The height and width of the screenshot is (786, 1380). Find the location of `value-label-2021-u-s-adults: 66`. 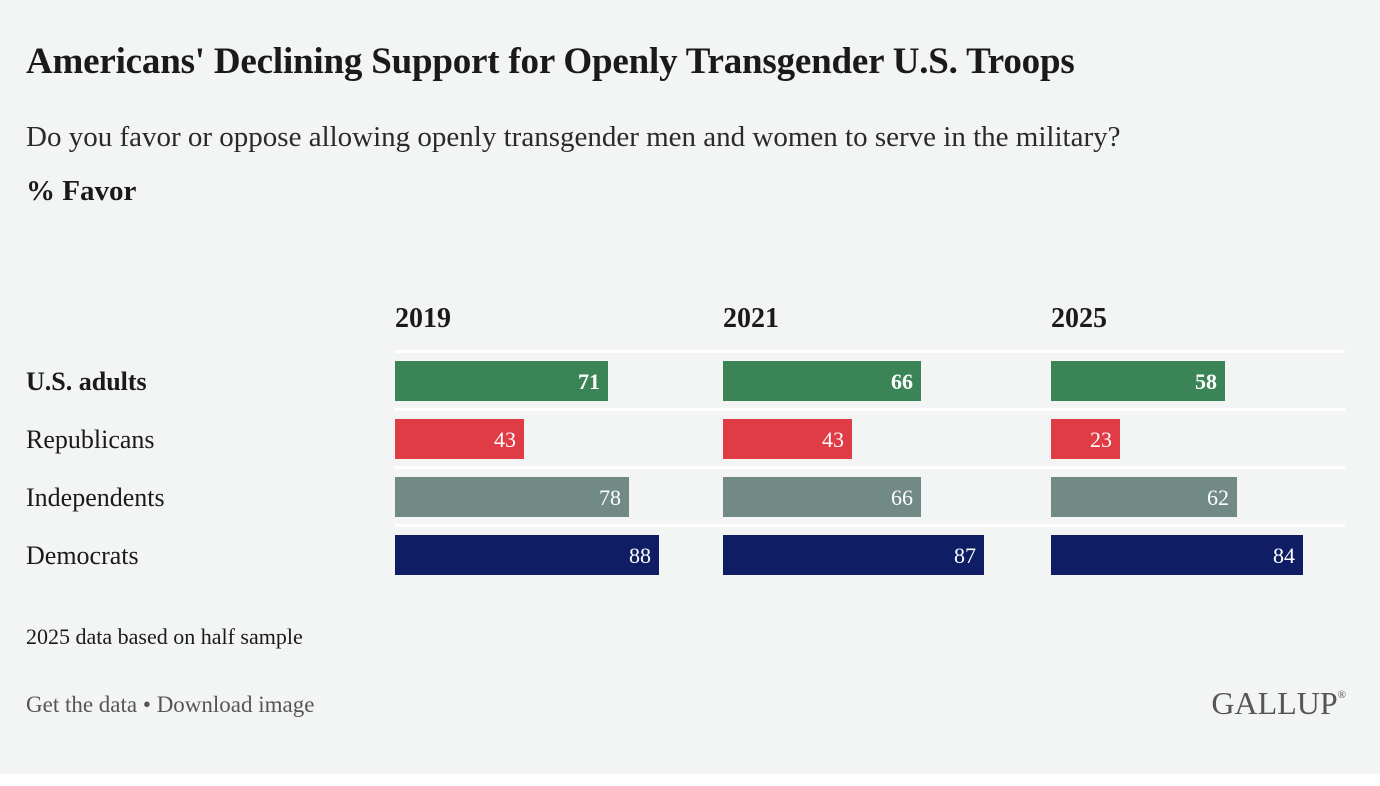

value-label-2021-u-s-adults: 66 is located at coordinates (902, 381).